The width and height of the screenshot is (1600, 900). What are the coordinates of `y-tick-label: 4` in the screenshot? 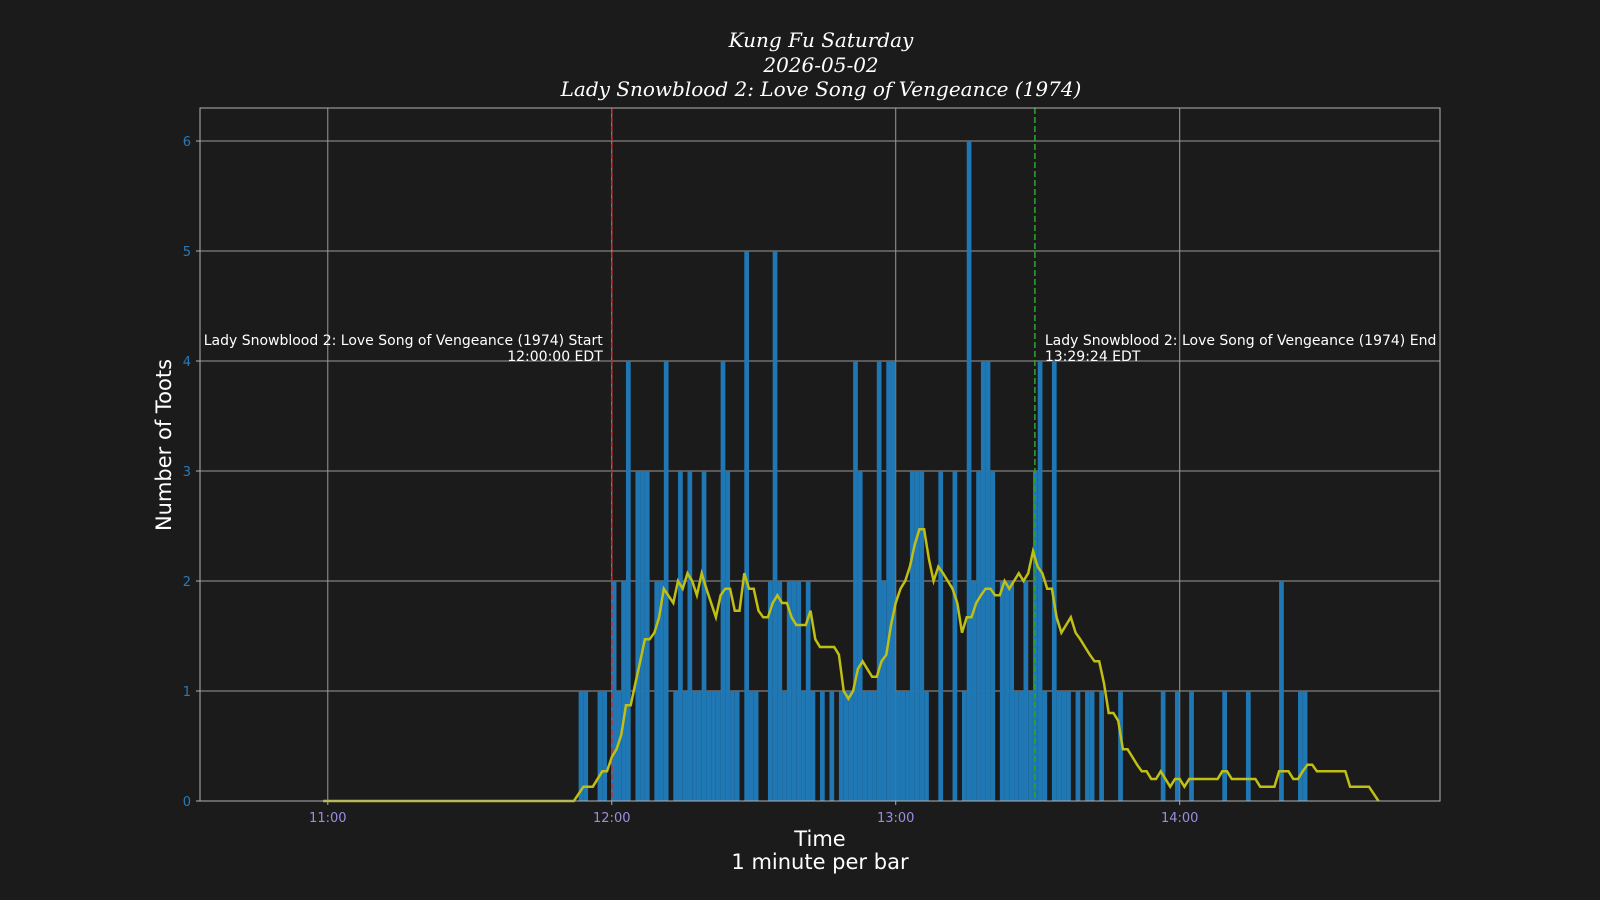 It's located at (187, 362).